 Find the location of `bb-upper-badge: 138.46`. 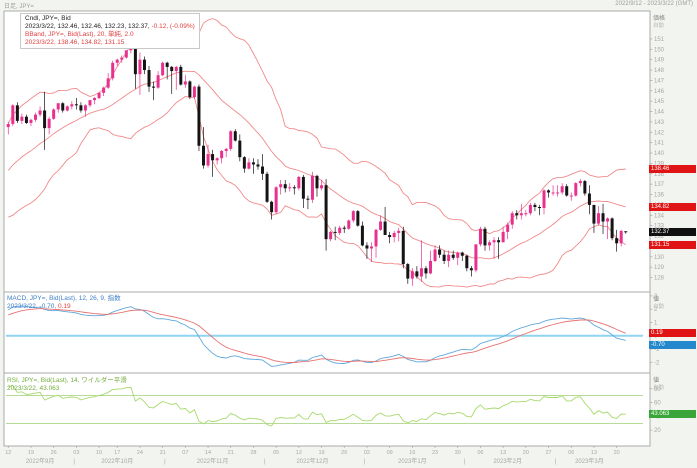

bb-upper-badge: 138.46 is located at coordinates (672, 169).